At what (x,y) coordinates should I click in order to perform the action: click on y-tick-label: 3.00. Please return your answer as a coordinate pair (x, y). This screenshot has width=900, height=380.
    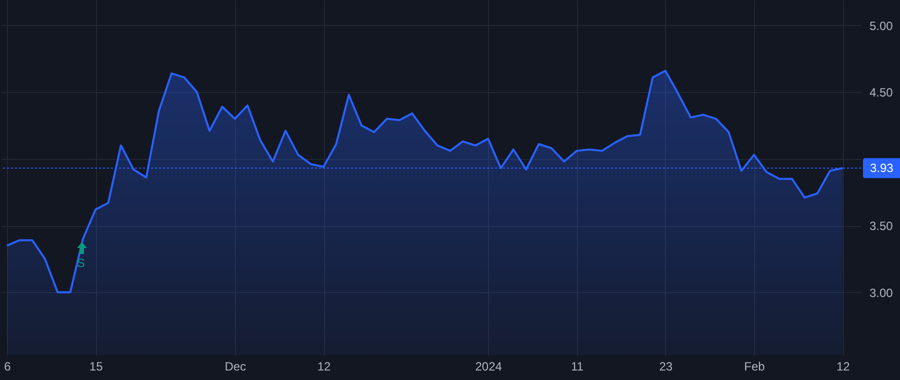
    Looking at the image, I should click on (882, 293).